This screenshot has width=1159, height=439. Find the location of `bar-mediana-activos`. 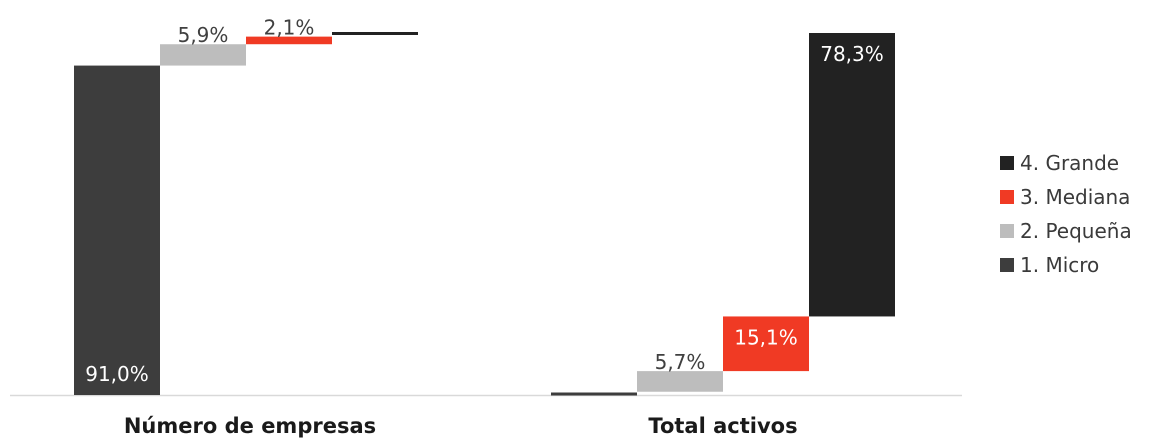

bar-mediana-activos is located at coordinates (766, 344).